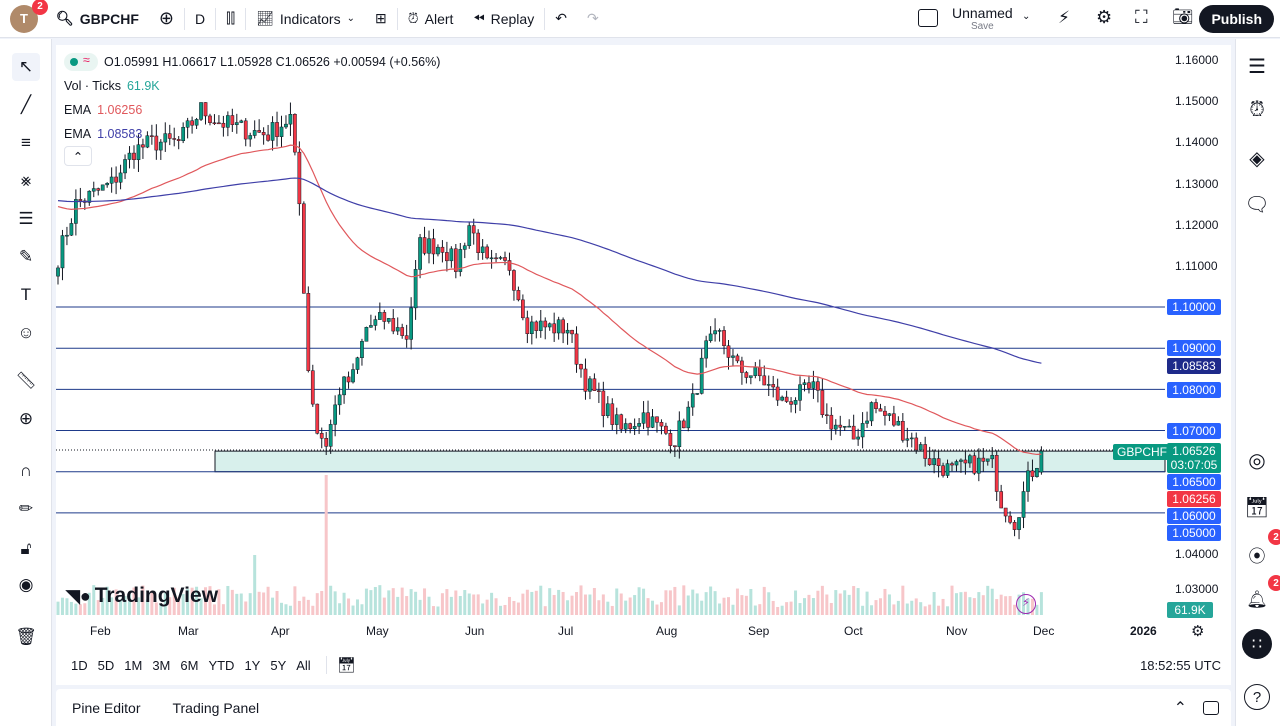 This screenshot has height=726, width=1280. Describe the element at coordinates (81, 62) in the screenshot. I see `market-status-icon: ≈` at that location.